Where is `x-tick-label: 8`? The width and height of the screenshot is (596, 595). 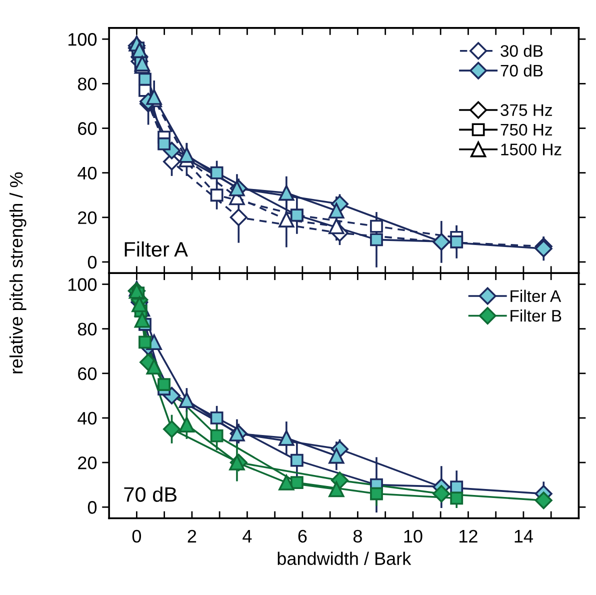 x-tick-label: 8 is located at coordinates (357, 536).